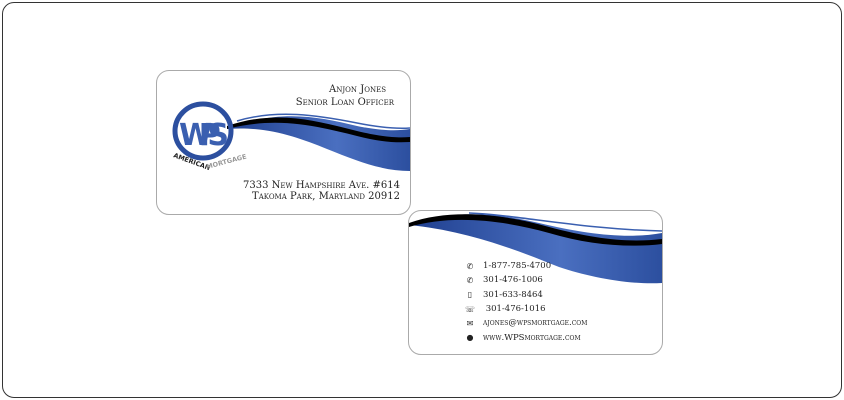  I want to click on contact-value: 301-476-1016, so click(514, 309).